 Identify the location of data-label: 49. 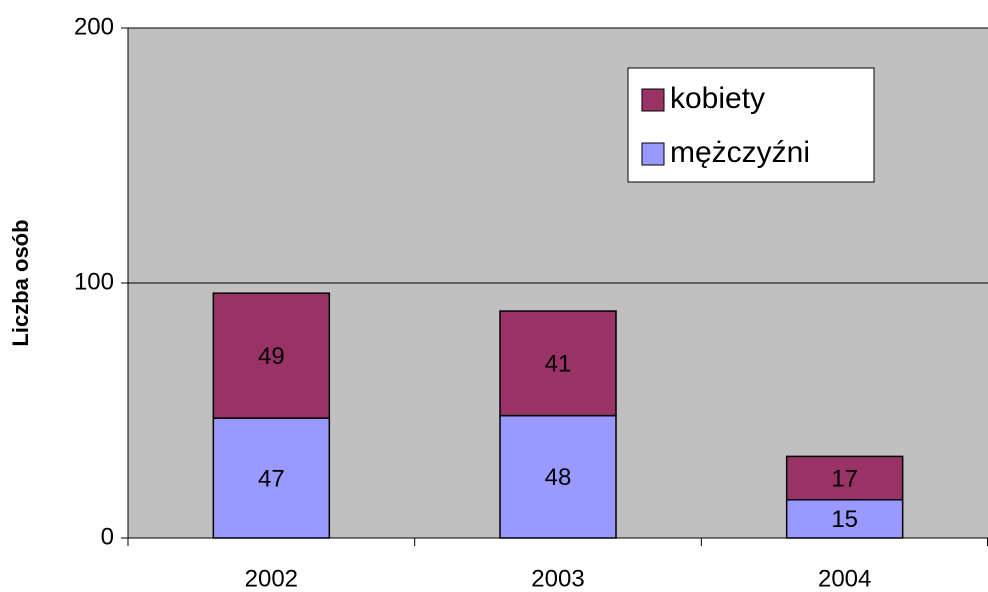
(271, 356).